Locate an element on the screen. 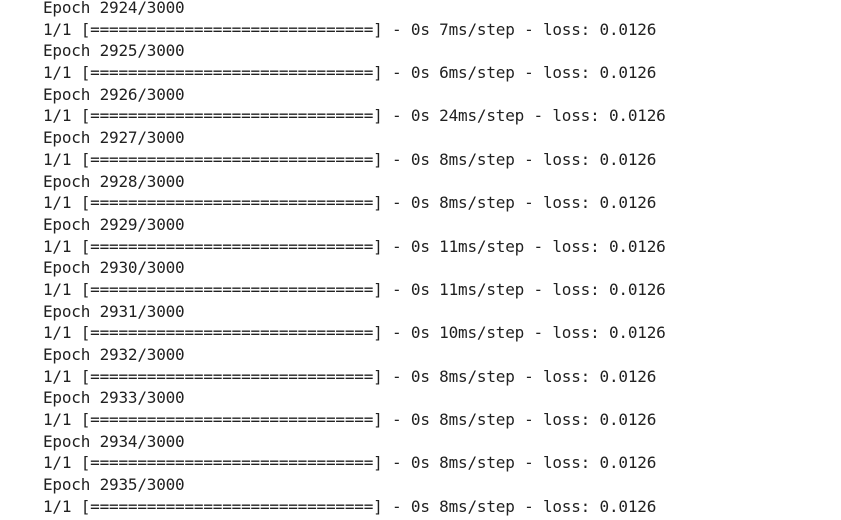  epoch-line: Epoch 2933/3000 is located at coordinates (114, 398).